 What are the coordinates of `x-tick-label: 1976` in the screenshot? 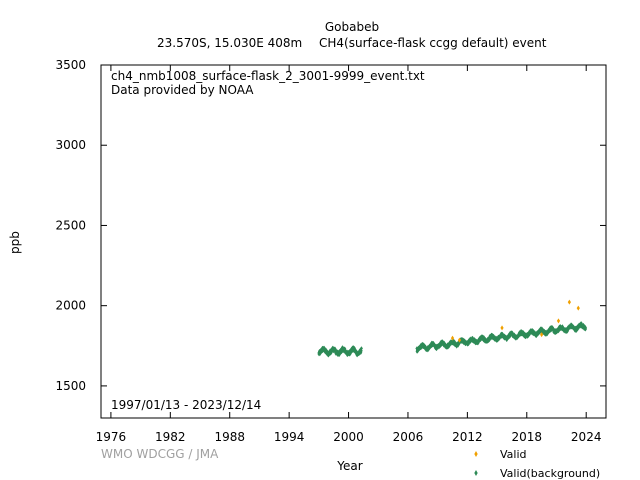 It's located at (111, 437).